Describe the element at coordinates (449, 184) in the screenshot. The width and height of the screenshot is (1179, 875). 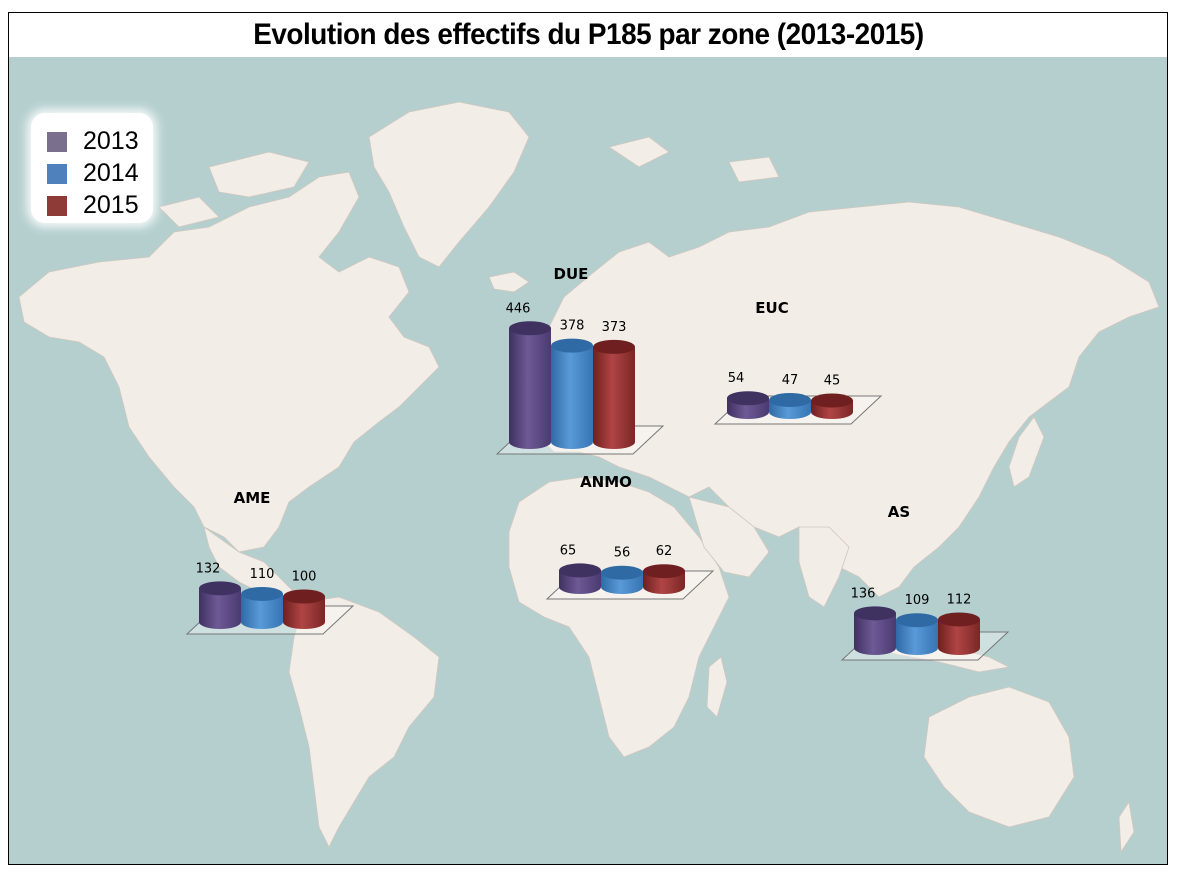
I see `land-greenland` at that location.